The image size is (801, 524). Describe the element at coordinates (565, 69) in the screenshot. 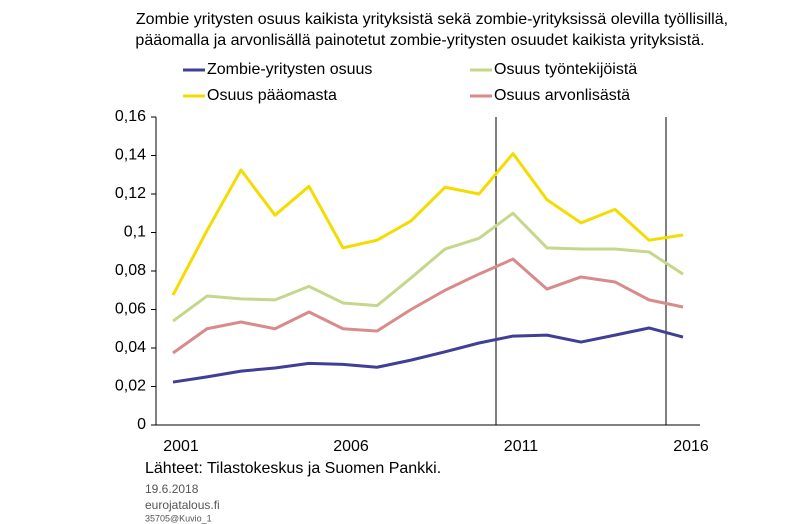

I see `legend-label: Osuus työntekijöistä` at that location.